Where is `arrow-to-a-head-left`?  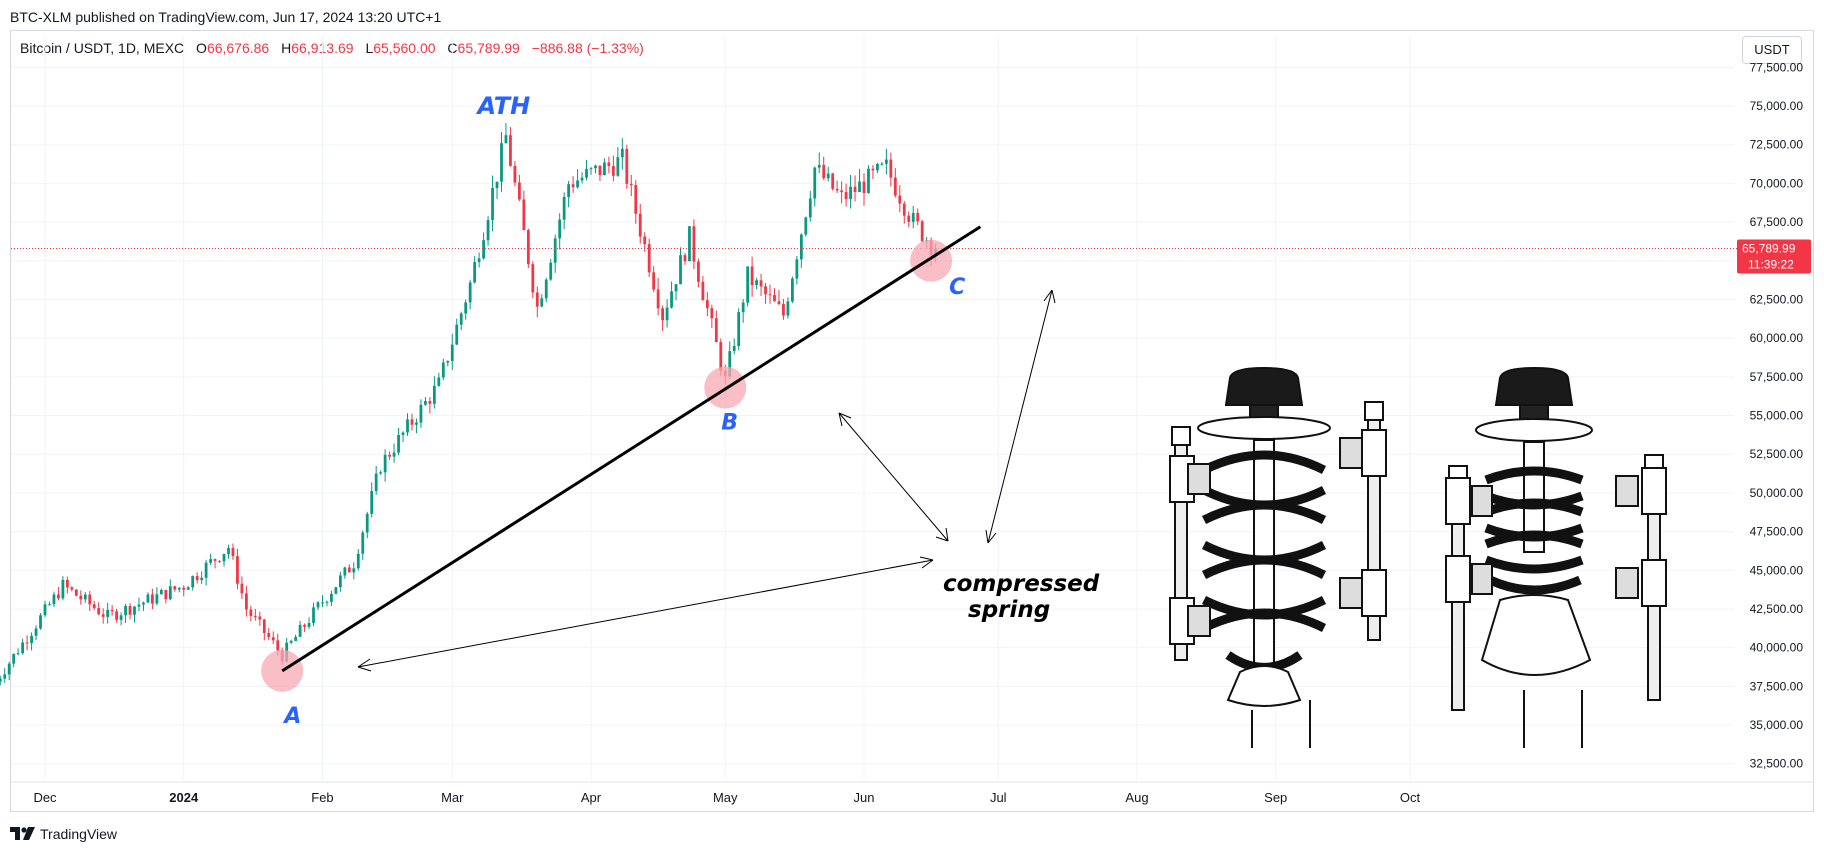
arrow-to-a-head-left is located at coordinates (364, 665).